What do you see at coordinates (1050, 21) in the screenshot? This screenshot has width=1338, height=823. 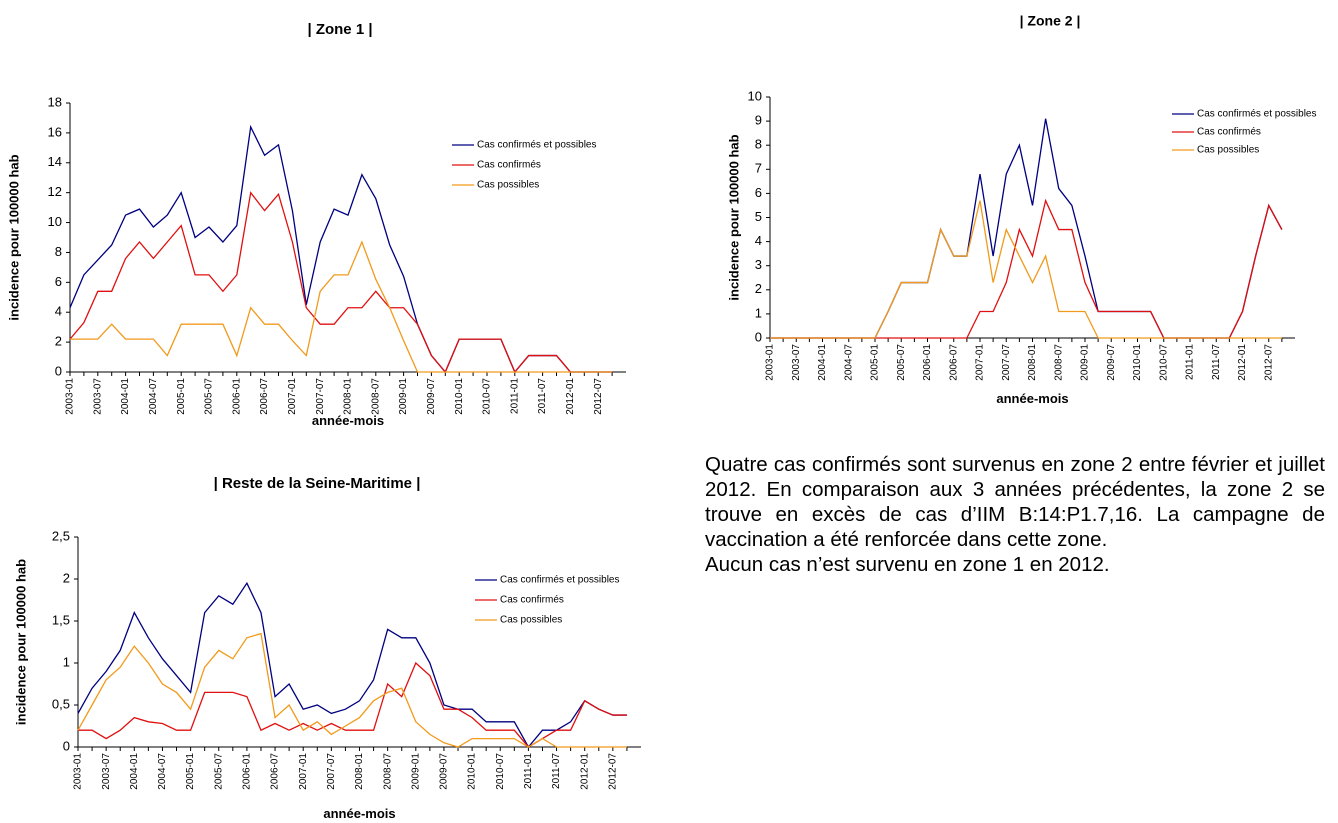 I see `chart-title: | Zone 2 |` at bounding box center [1050, 21].